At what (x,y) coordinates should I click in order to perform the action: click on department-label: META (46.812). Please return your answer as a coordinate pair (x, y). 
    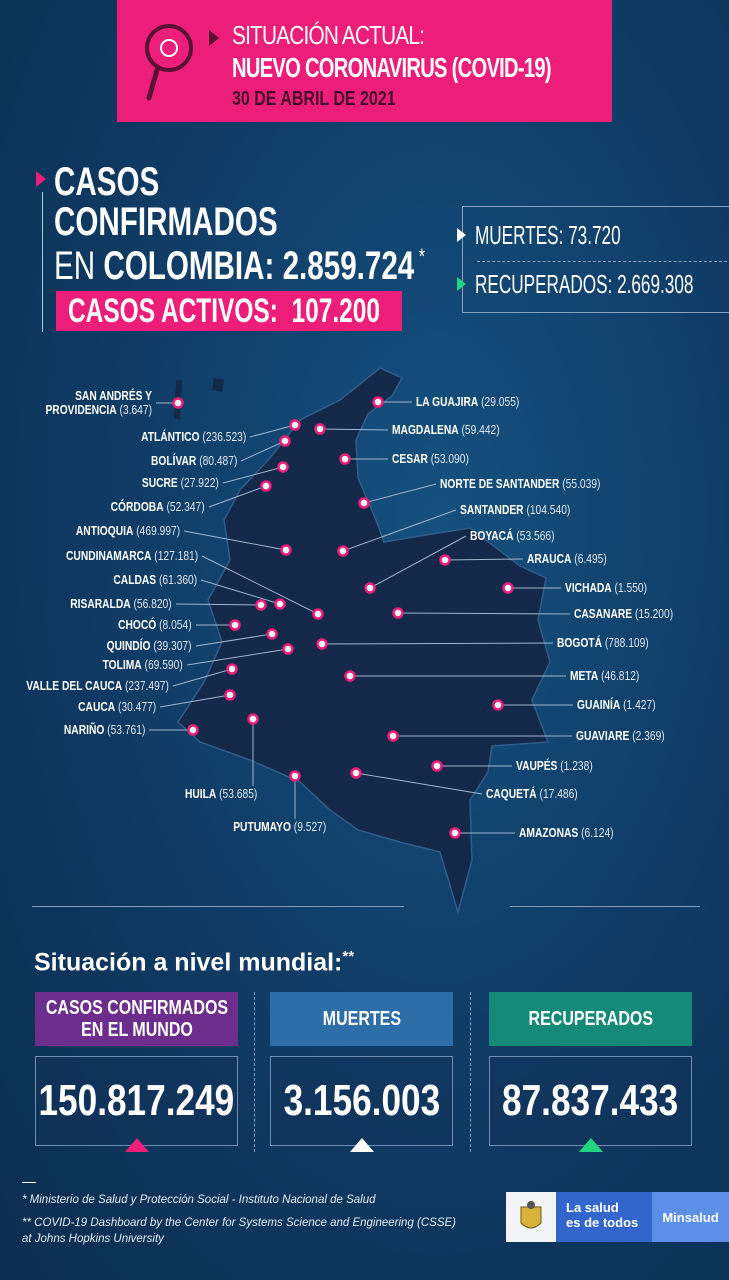
    Looking at the image, I should click on (605, 676).